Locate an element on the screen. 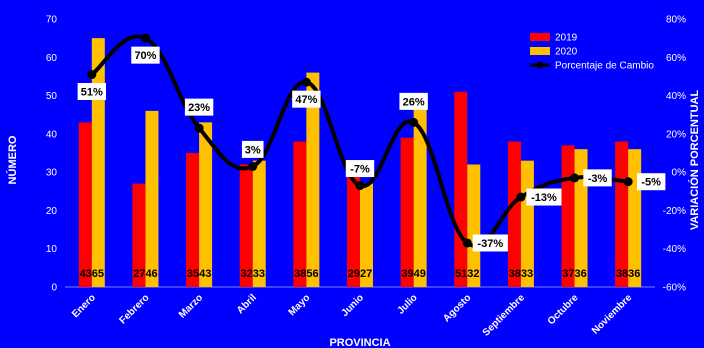 The height and width of the screenshot is (348, 704). bar-total-label: 2927 is located at coordinates (360, 274).